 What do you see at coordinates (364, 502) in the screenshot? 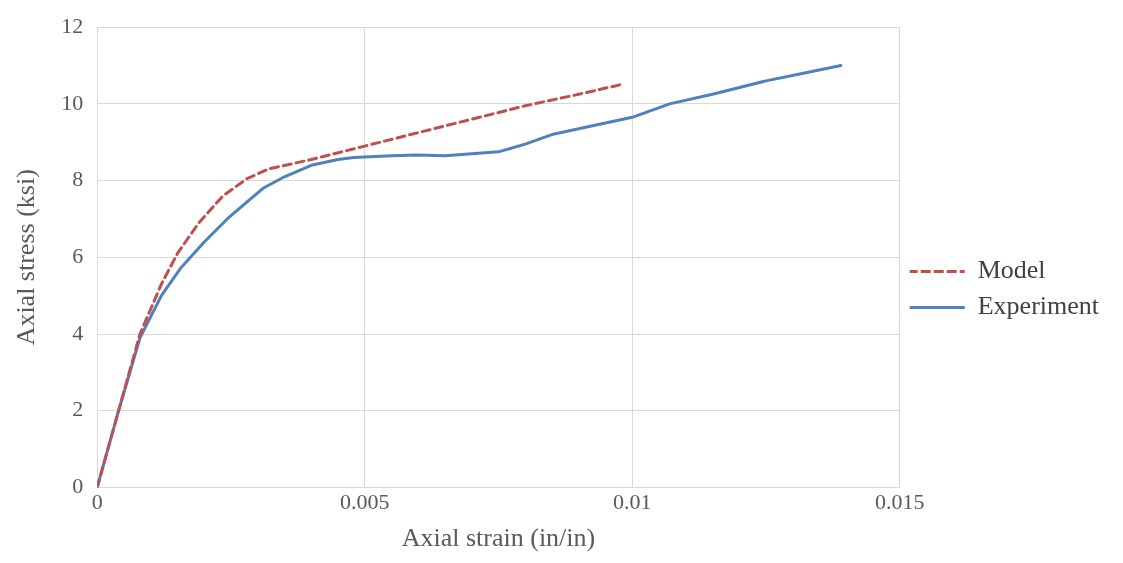
I see `x-tick-label: 0.005` at bounding box center [364, 502].